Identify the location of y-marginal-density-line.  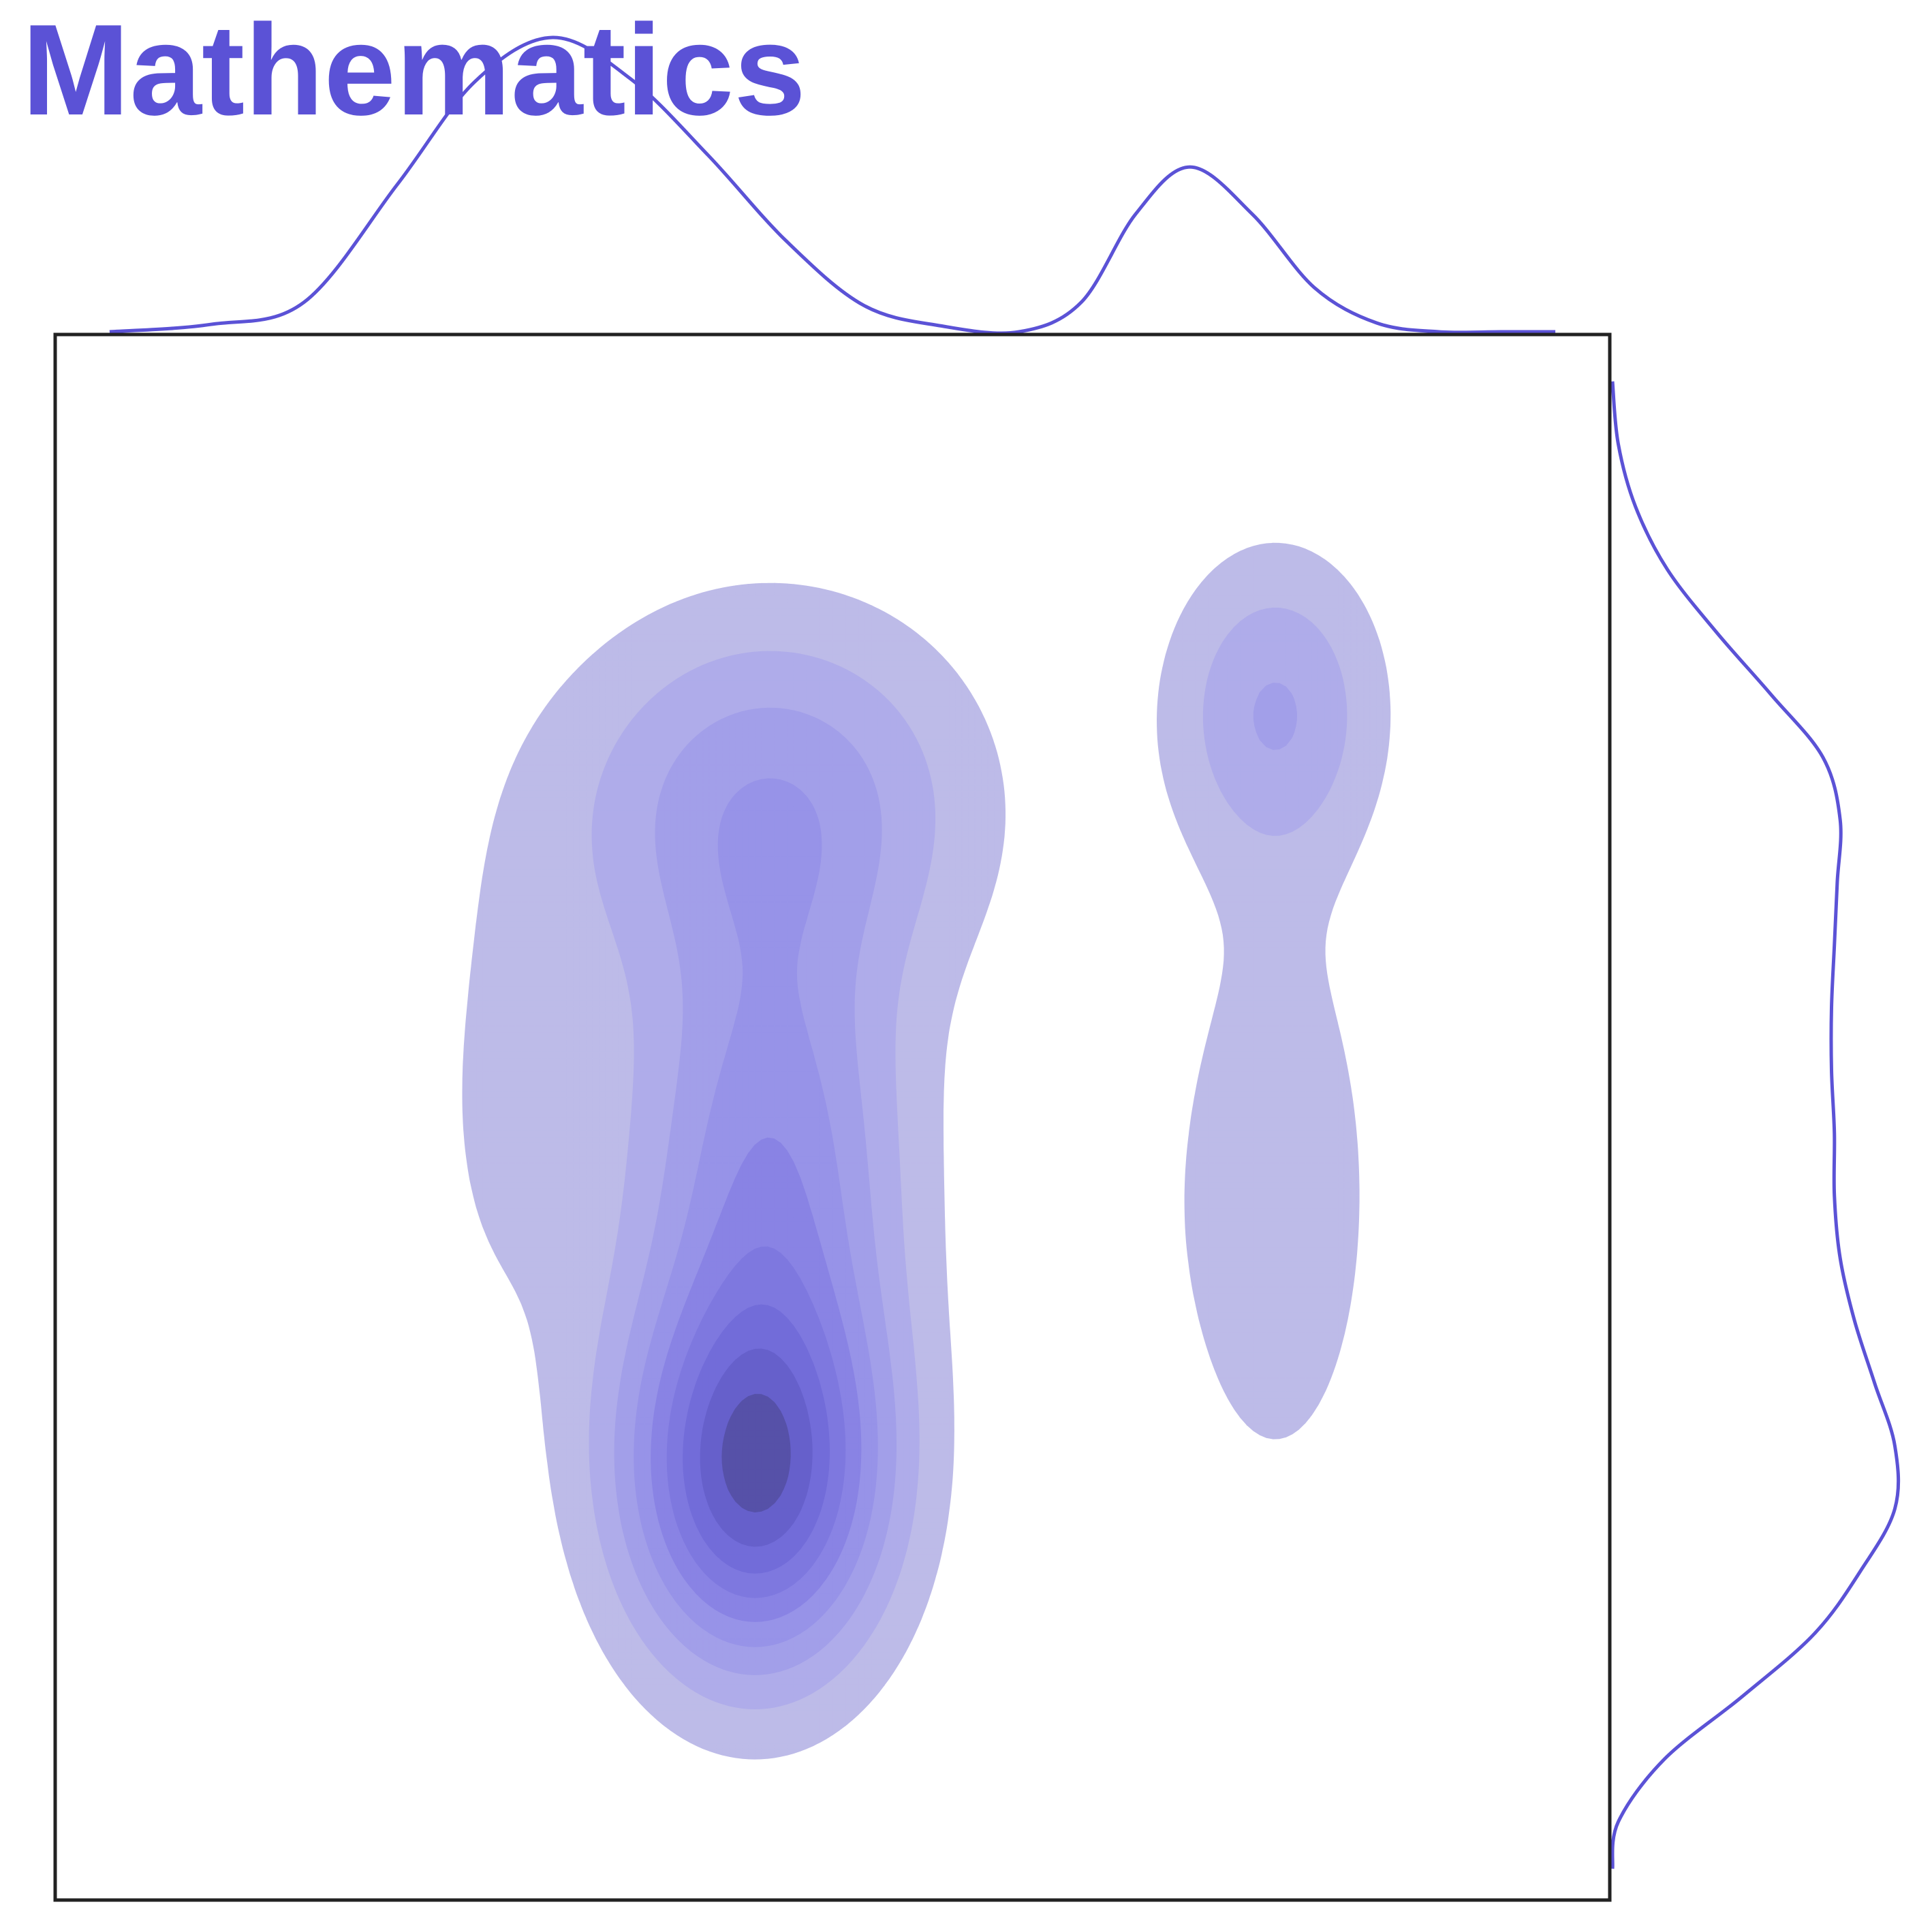
(1755, 1125).